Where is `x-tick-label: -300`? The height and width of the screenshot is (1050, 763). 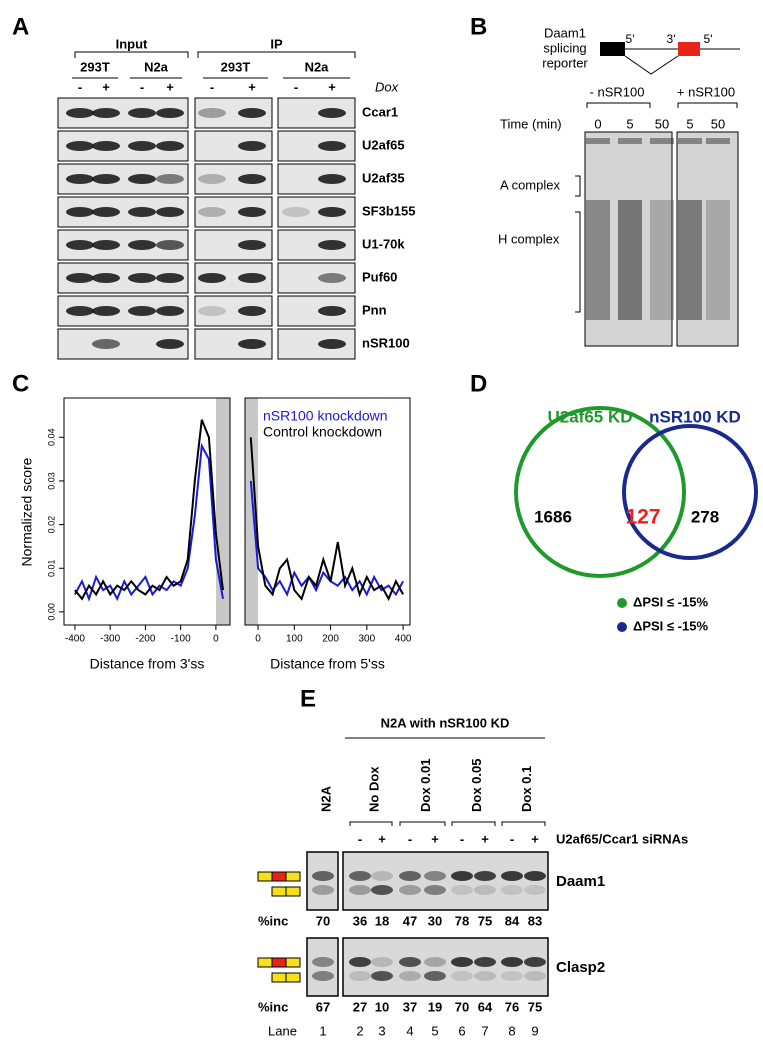
x-tick-label: -300 is located at coordinates (110, 639).